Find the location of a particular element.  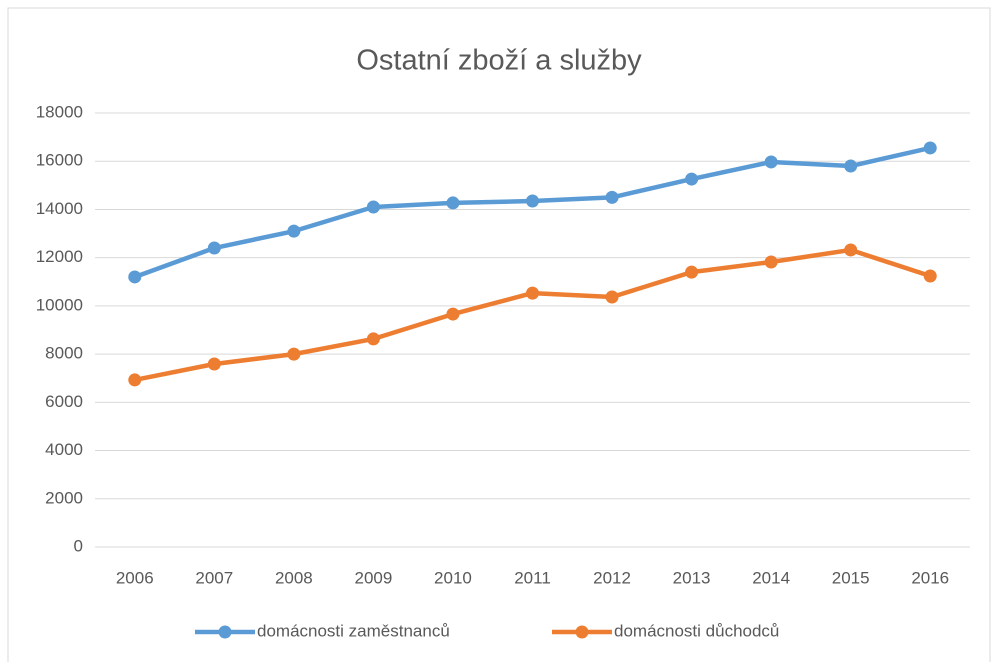

x-tick-label: 2012 is located at coordinates (612, 577).